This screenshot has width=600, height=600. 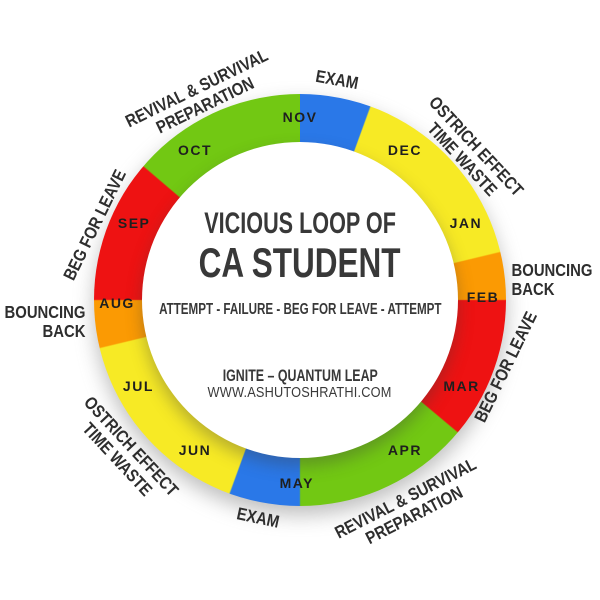 I want to click on outer-label-exam-bottom: EXAM, so click(x=257, y=517).